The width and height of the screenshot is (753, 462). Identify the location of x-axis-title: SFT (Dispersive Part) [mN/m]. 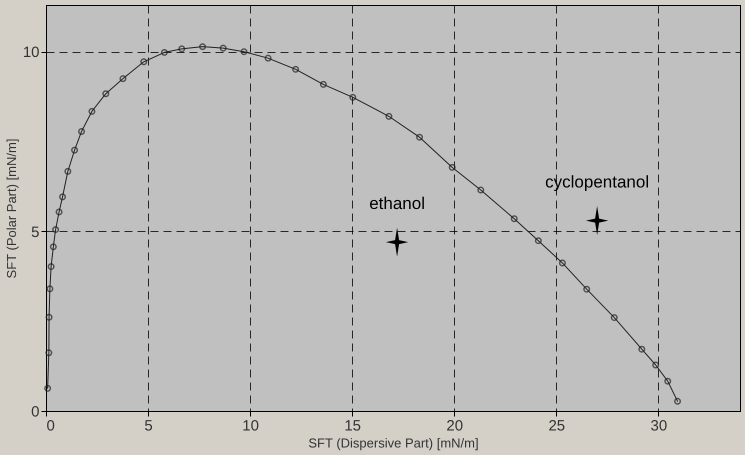
(393, 443).